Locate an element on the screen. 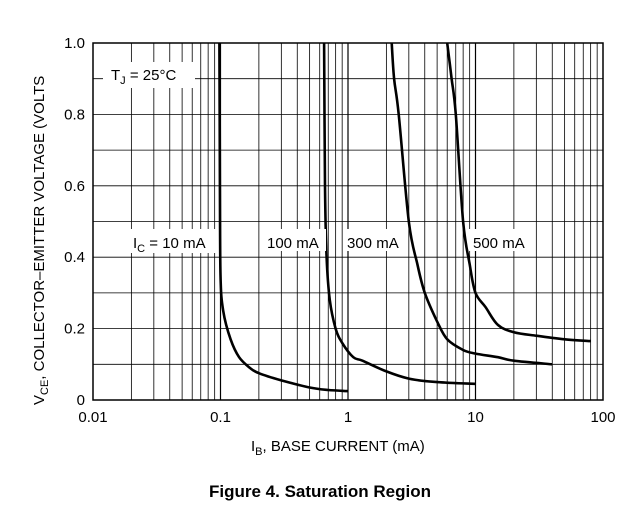 The width and height of the screenshot is (641, 522). series-label-100ma: 100 mA is located at coordinates (293, 243).